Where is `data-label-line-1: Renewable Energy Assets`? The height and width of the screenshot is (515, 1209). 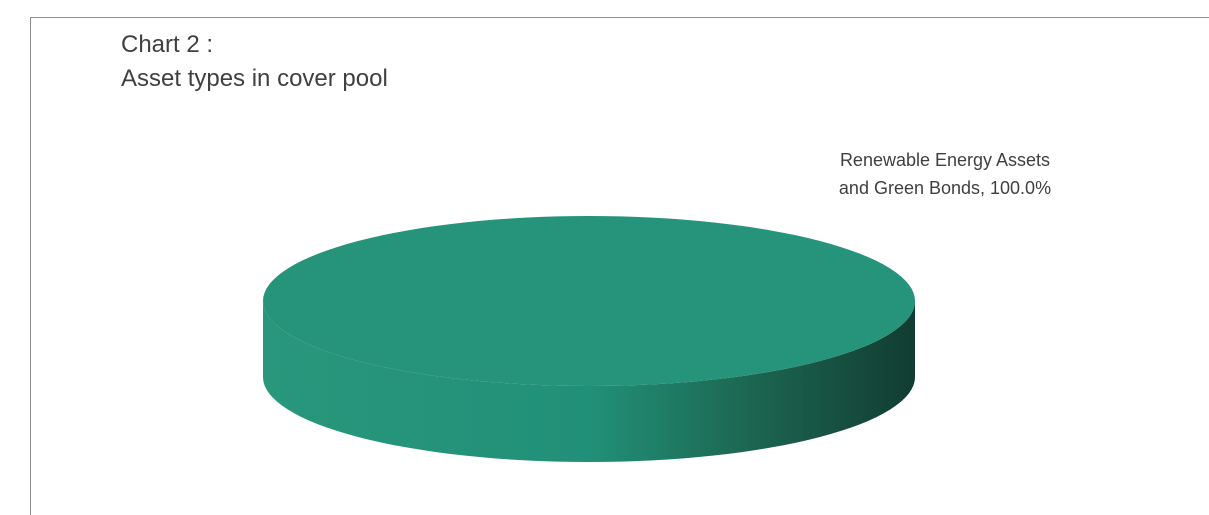
data-label-line-1: Renewable Energy Assets is located at coordinates (945, 160).